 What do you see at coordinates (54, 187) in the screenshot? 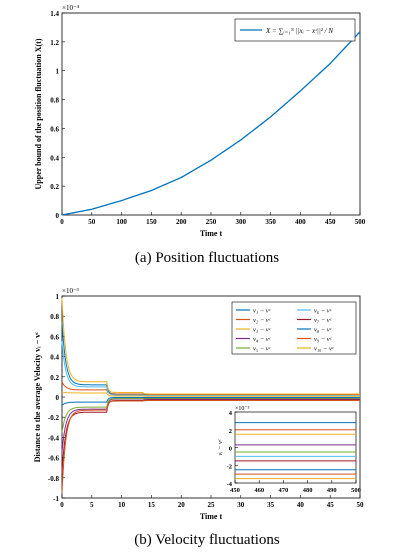
I see `chart-a-ytick-label: 0.2` at bounding box center [54, 187].